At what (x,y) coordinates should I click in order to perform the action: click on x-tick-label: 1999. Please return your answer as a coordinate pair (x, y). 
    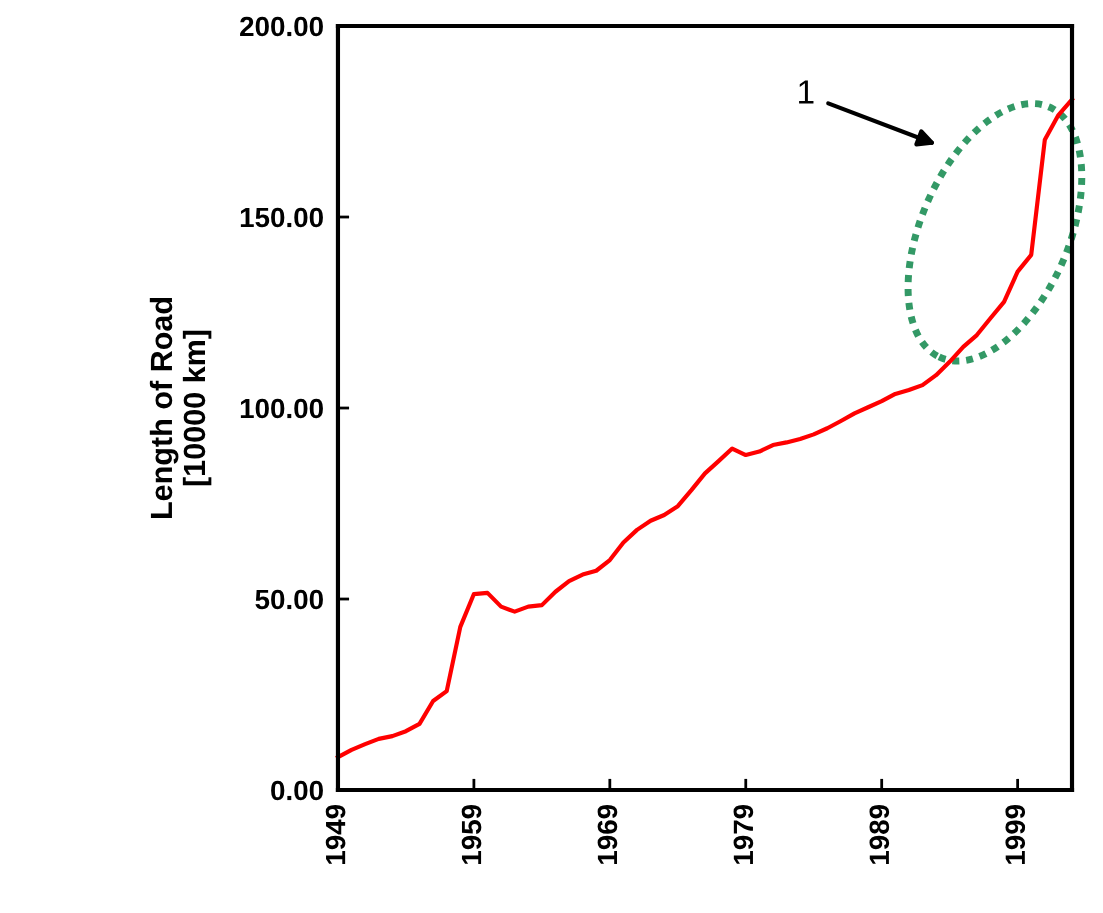
    Looking at the image, I should click on (1015, 834).